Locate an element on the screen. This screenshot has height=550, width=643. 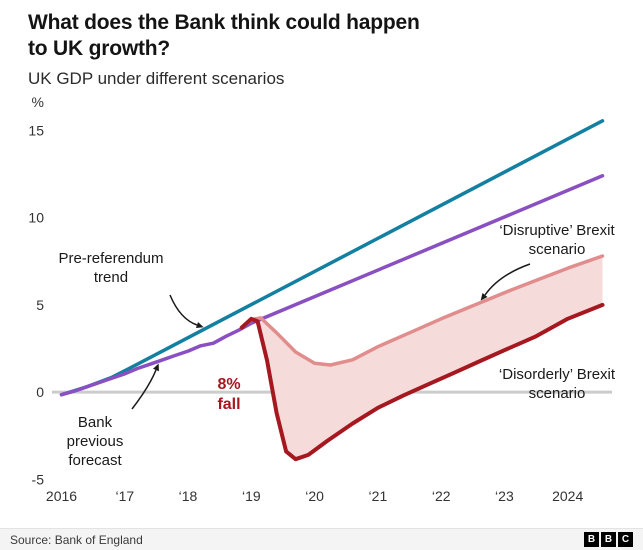
page-title-line1: What does the Bank think could happen is located at coordinates (224, 22).